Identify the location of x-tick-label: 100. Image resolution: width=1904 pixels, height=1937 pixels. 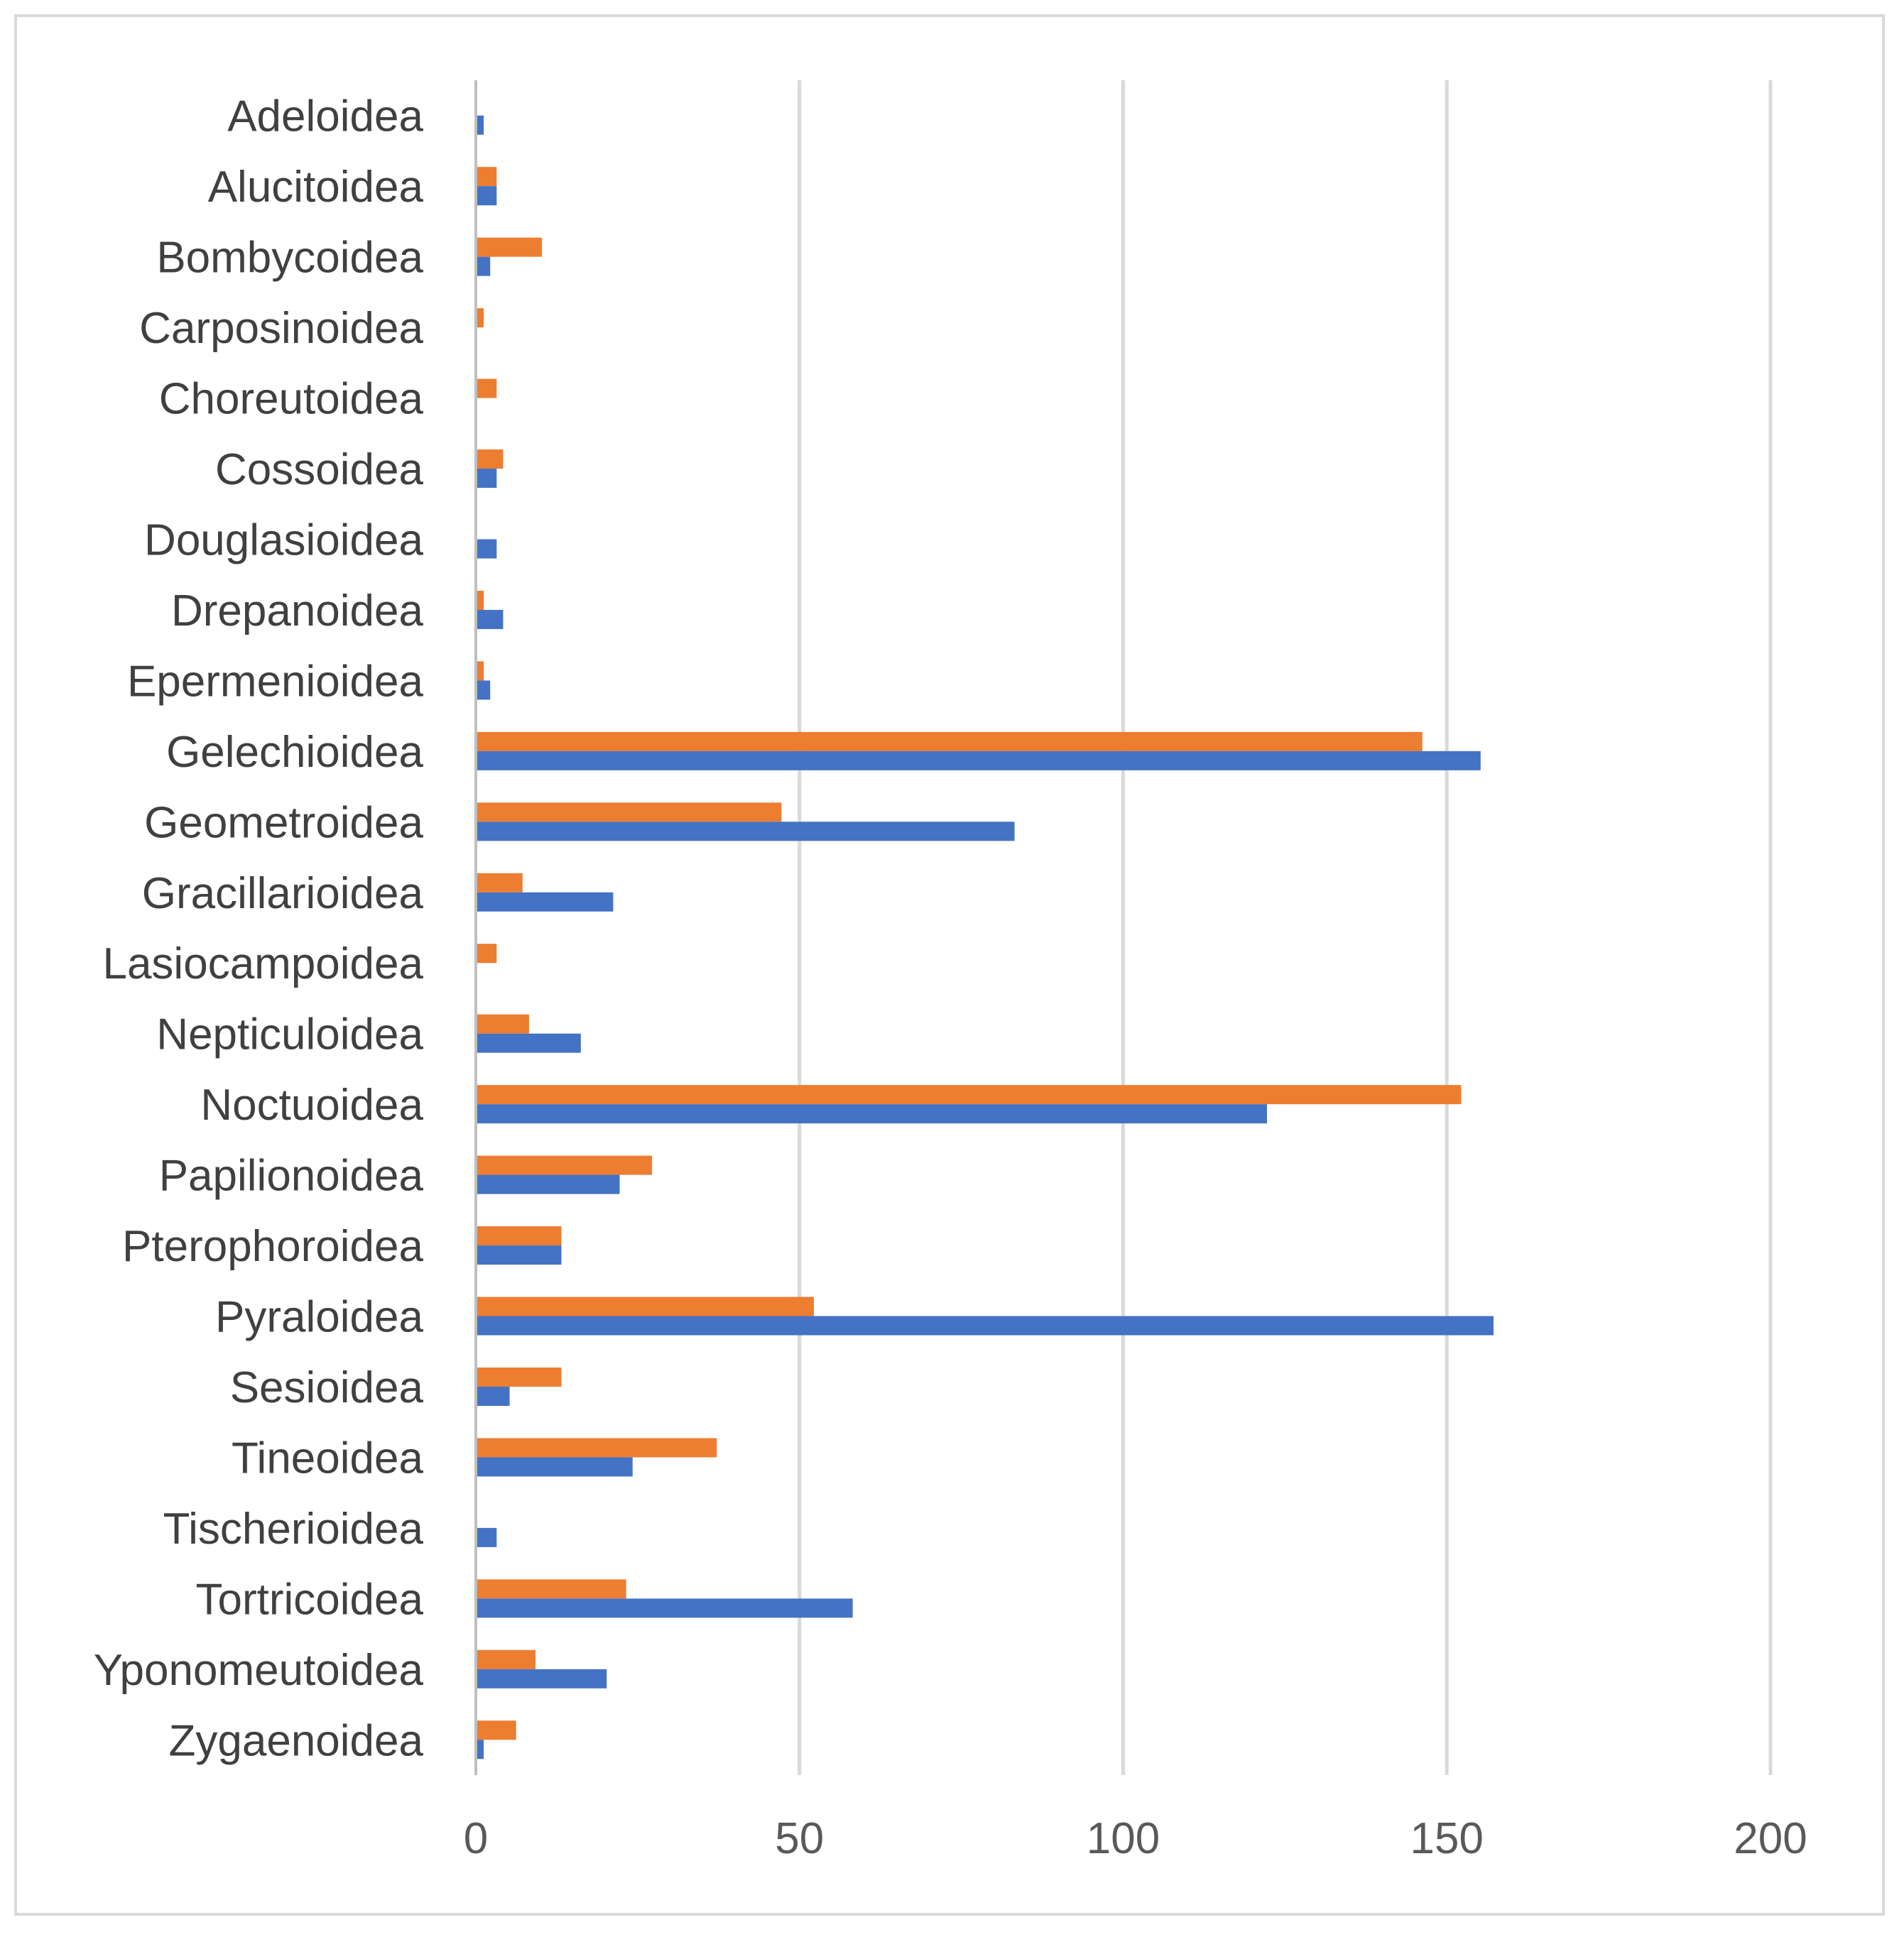
(1123, 1838).